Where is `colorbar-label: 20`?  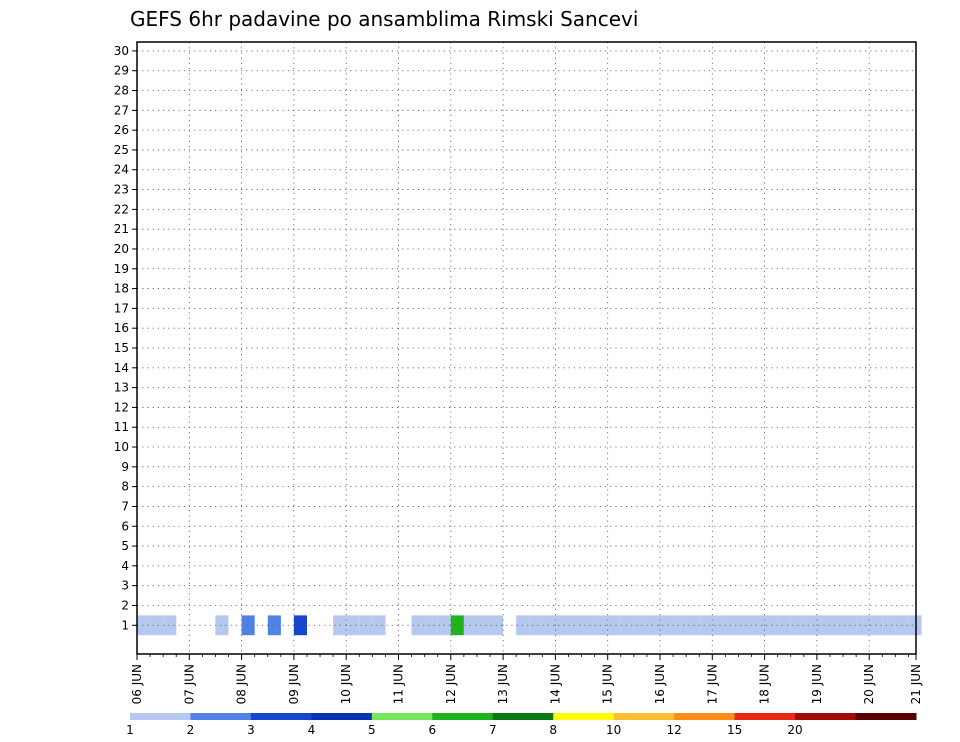 colorbar-label: 20 is located at coordinates (794, 730).